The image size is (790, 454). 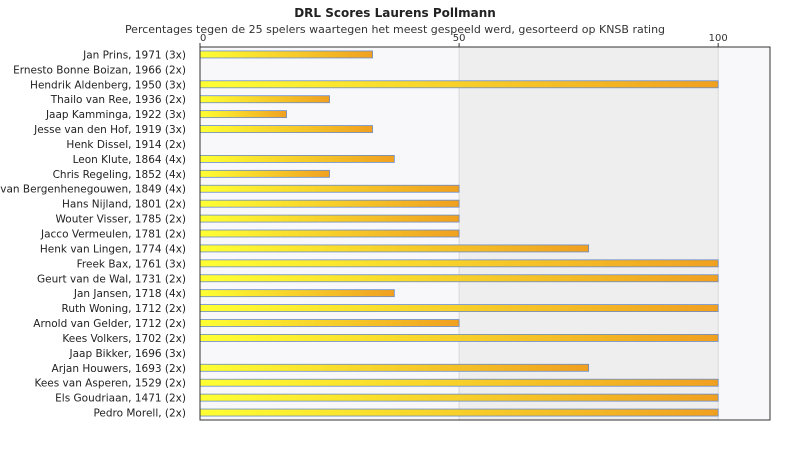 What do you see at coordinates (124, 205) in the screenshot?
I see `category-label: Hans Nijland, 1801 (2x)` at bounding box center [124, 205].